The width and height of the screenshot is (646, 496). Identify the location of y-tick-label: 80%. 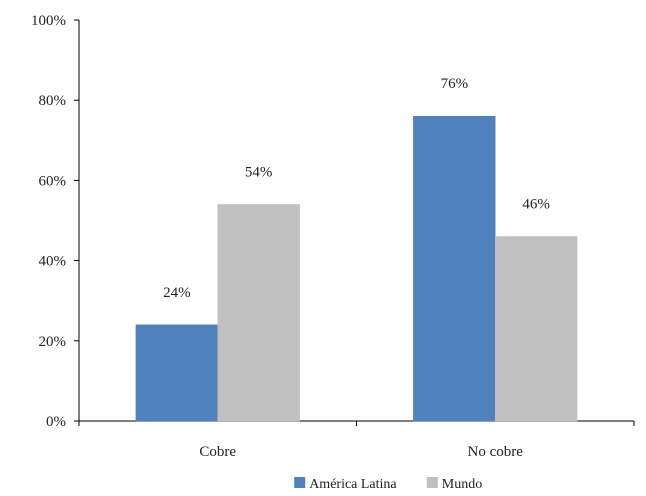
(53, 101).